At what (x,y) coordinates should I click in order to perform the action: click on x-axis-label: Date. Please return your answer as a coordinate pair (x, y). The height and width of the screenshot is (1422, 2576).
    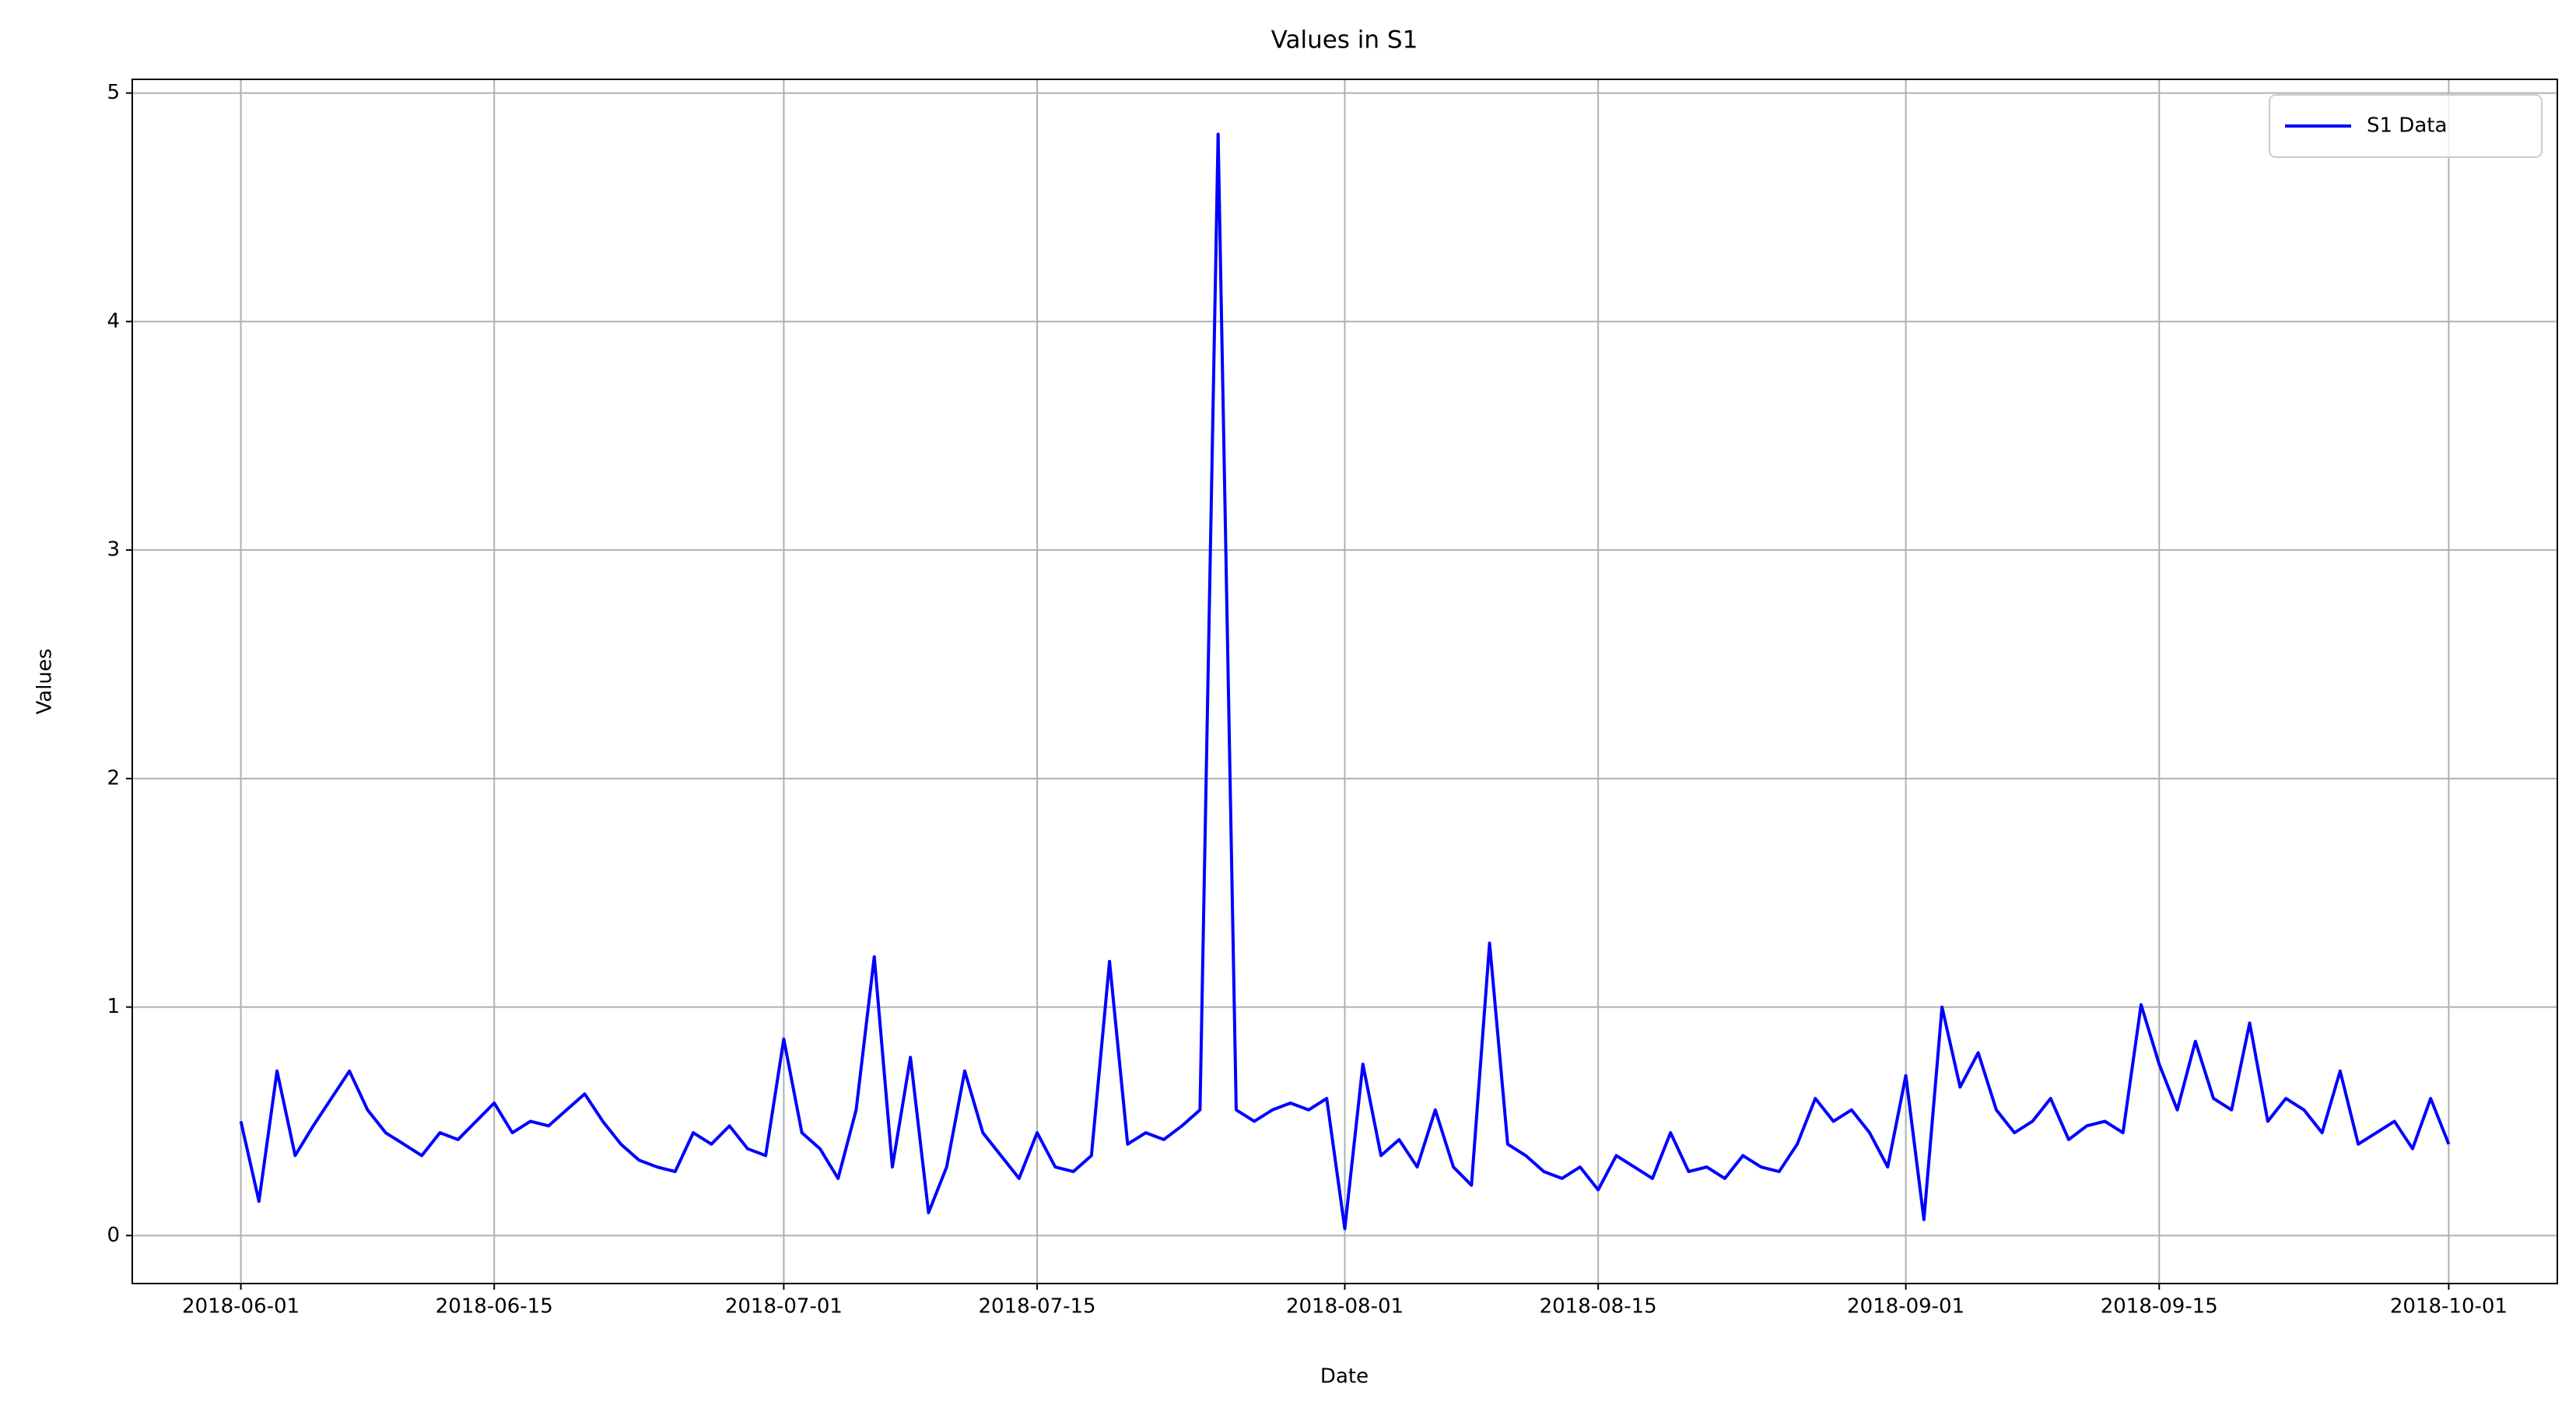
    Looking at the image, I should click on (1344, 1377).